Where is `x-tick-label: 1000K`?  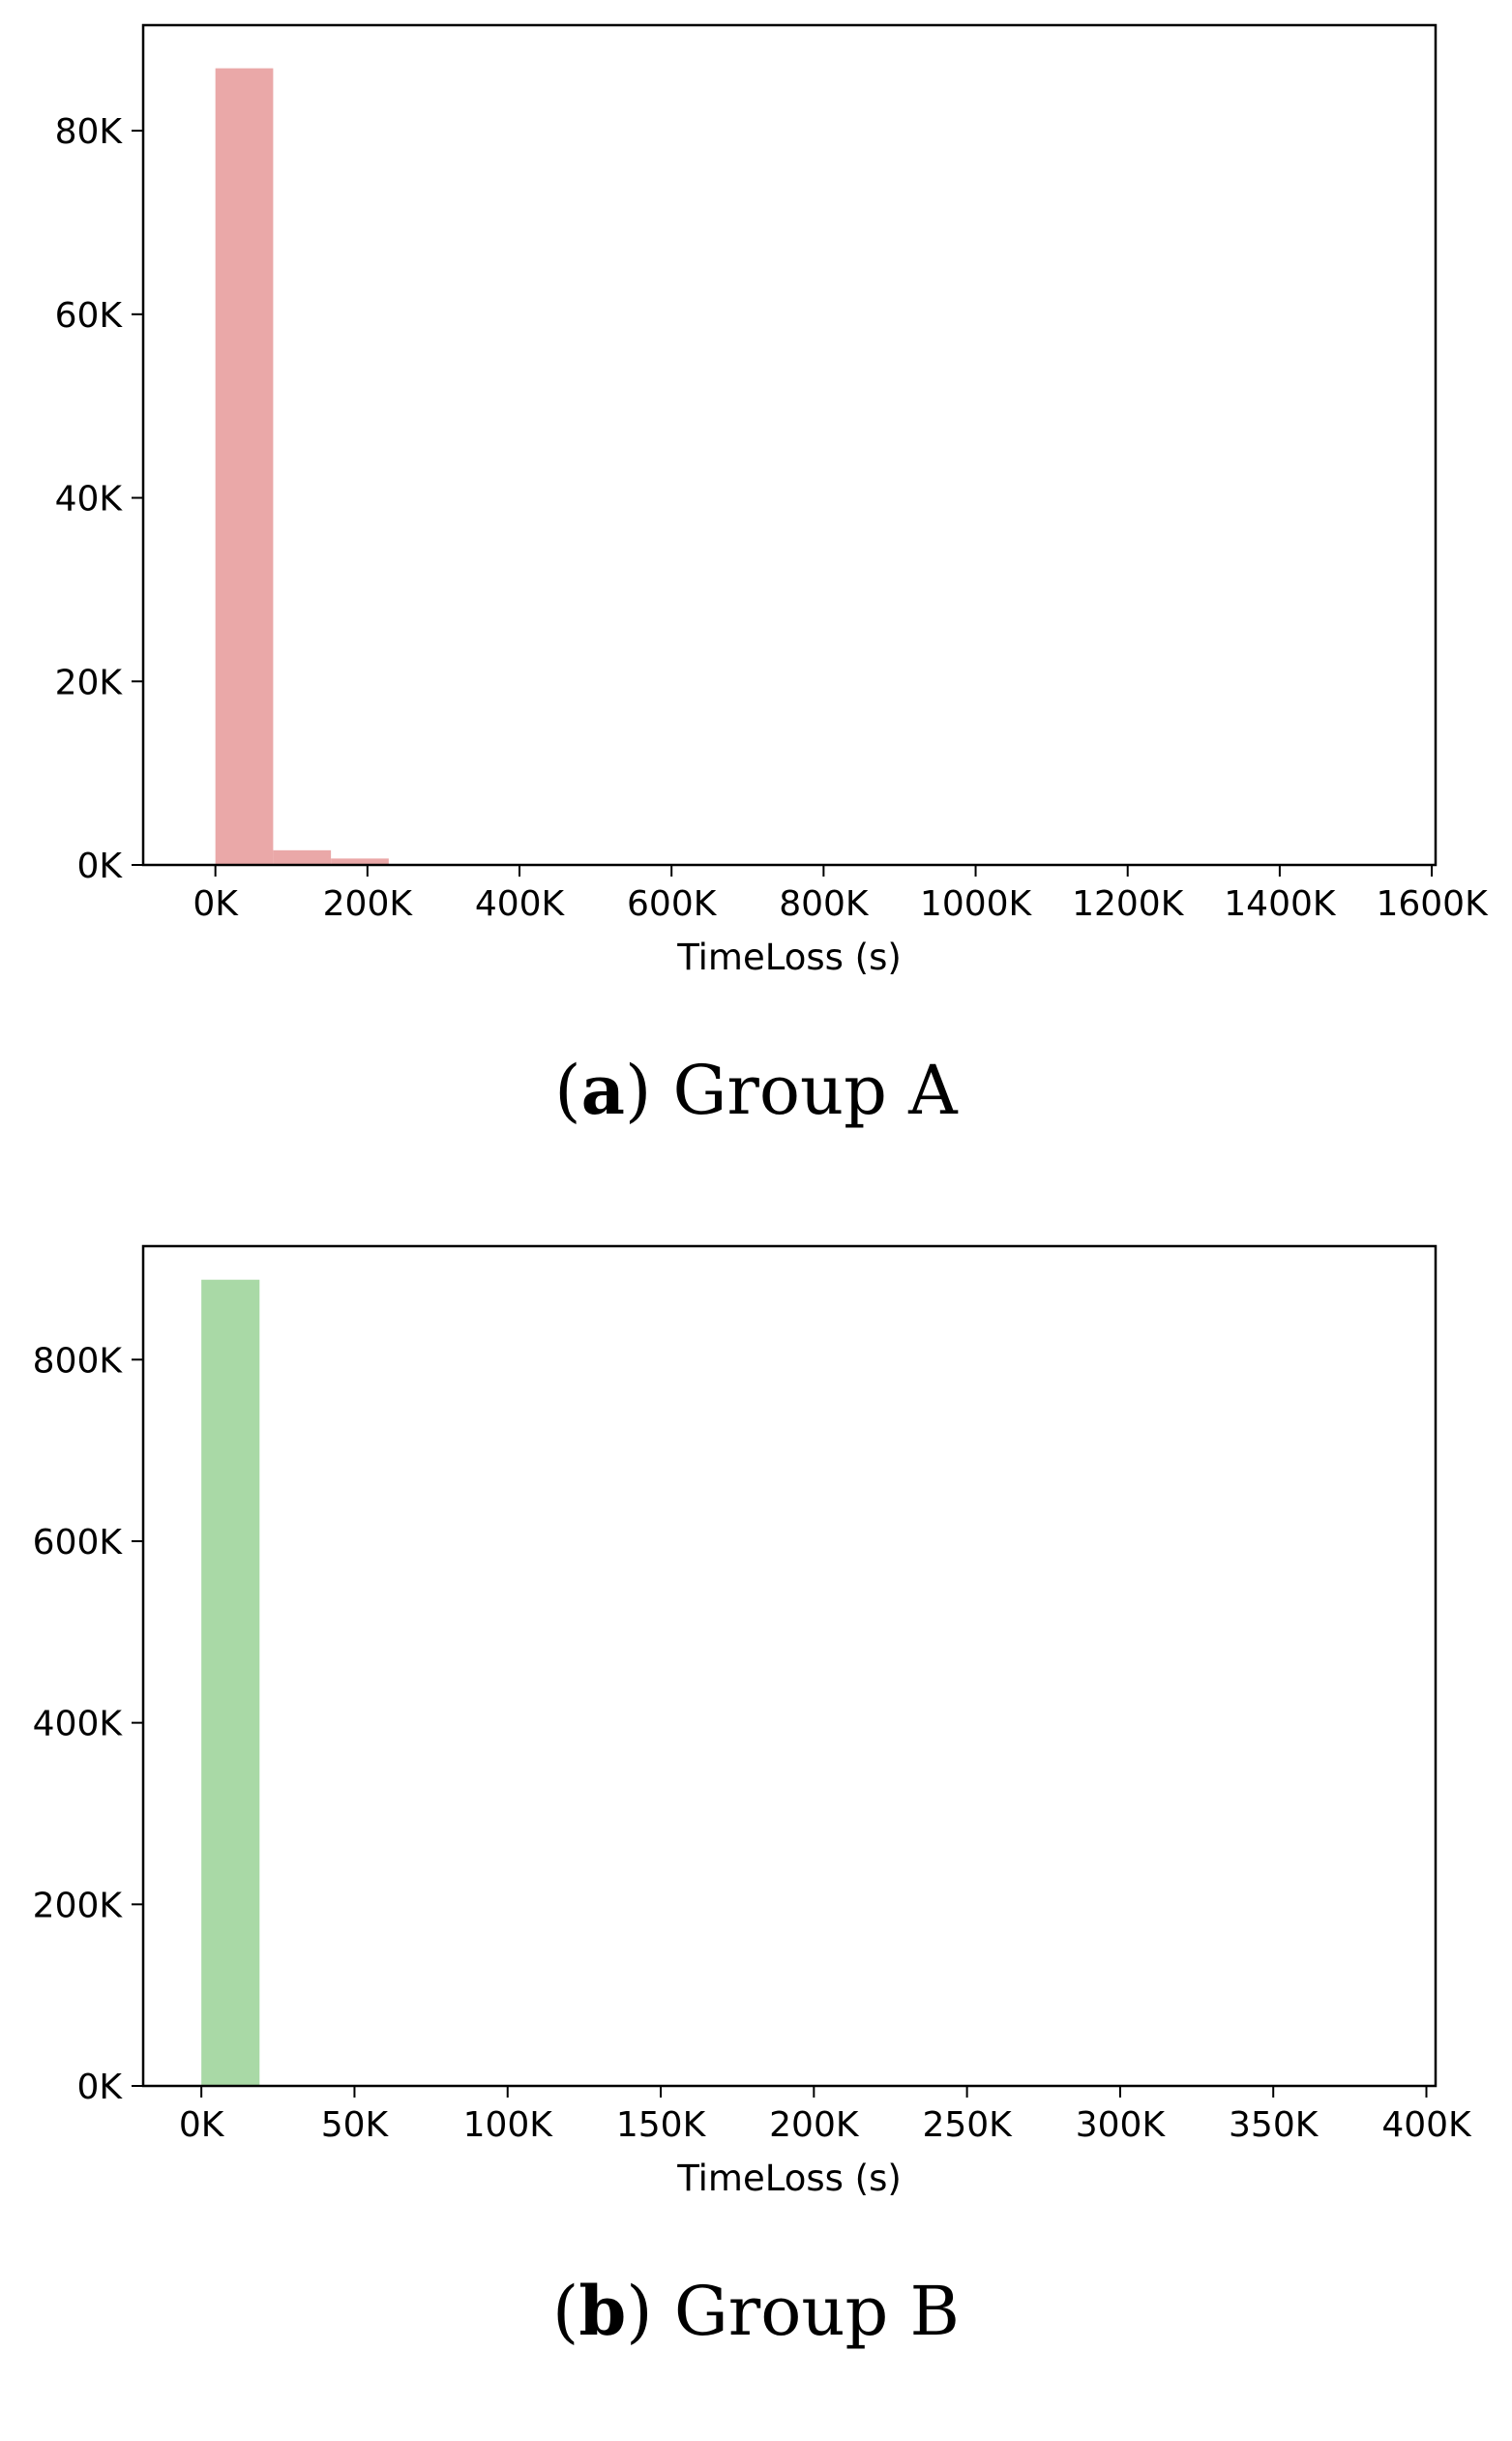 x-tick-label: 1000K is located at coordinates (977, 904).